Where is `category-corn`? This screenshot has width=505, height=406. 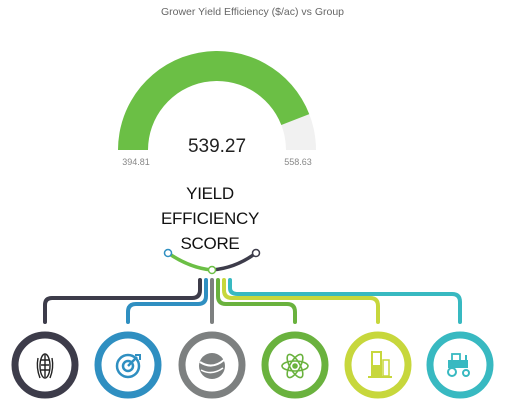
category-corn is located at coordinates (45, 365).